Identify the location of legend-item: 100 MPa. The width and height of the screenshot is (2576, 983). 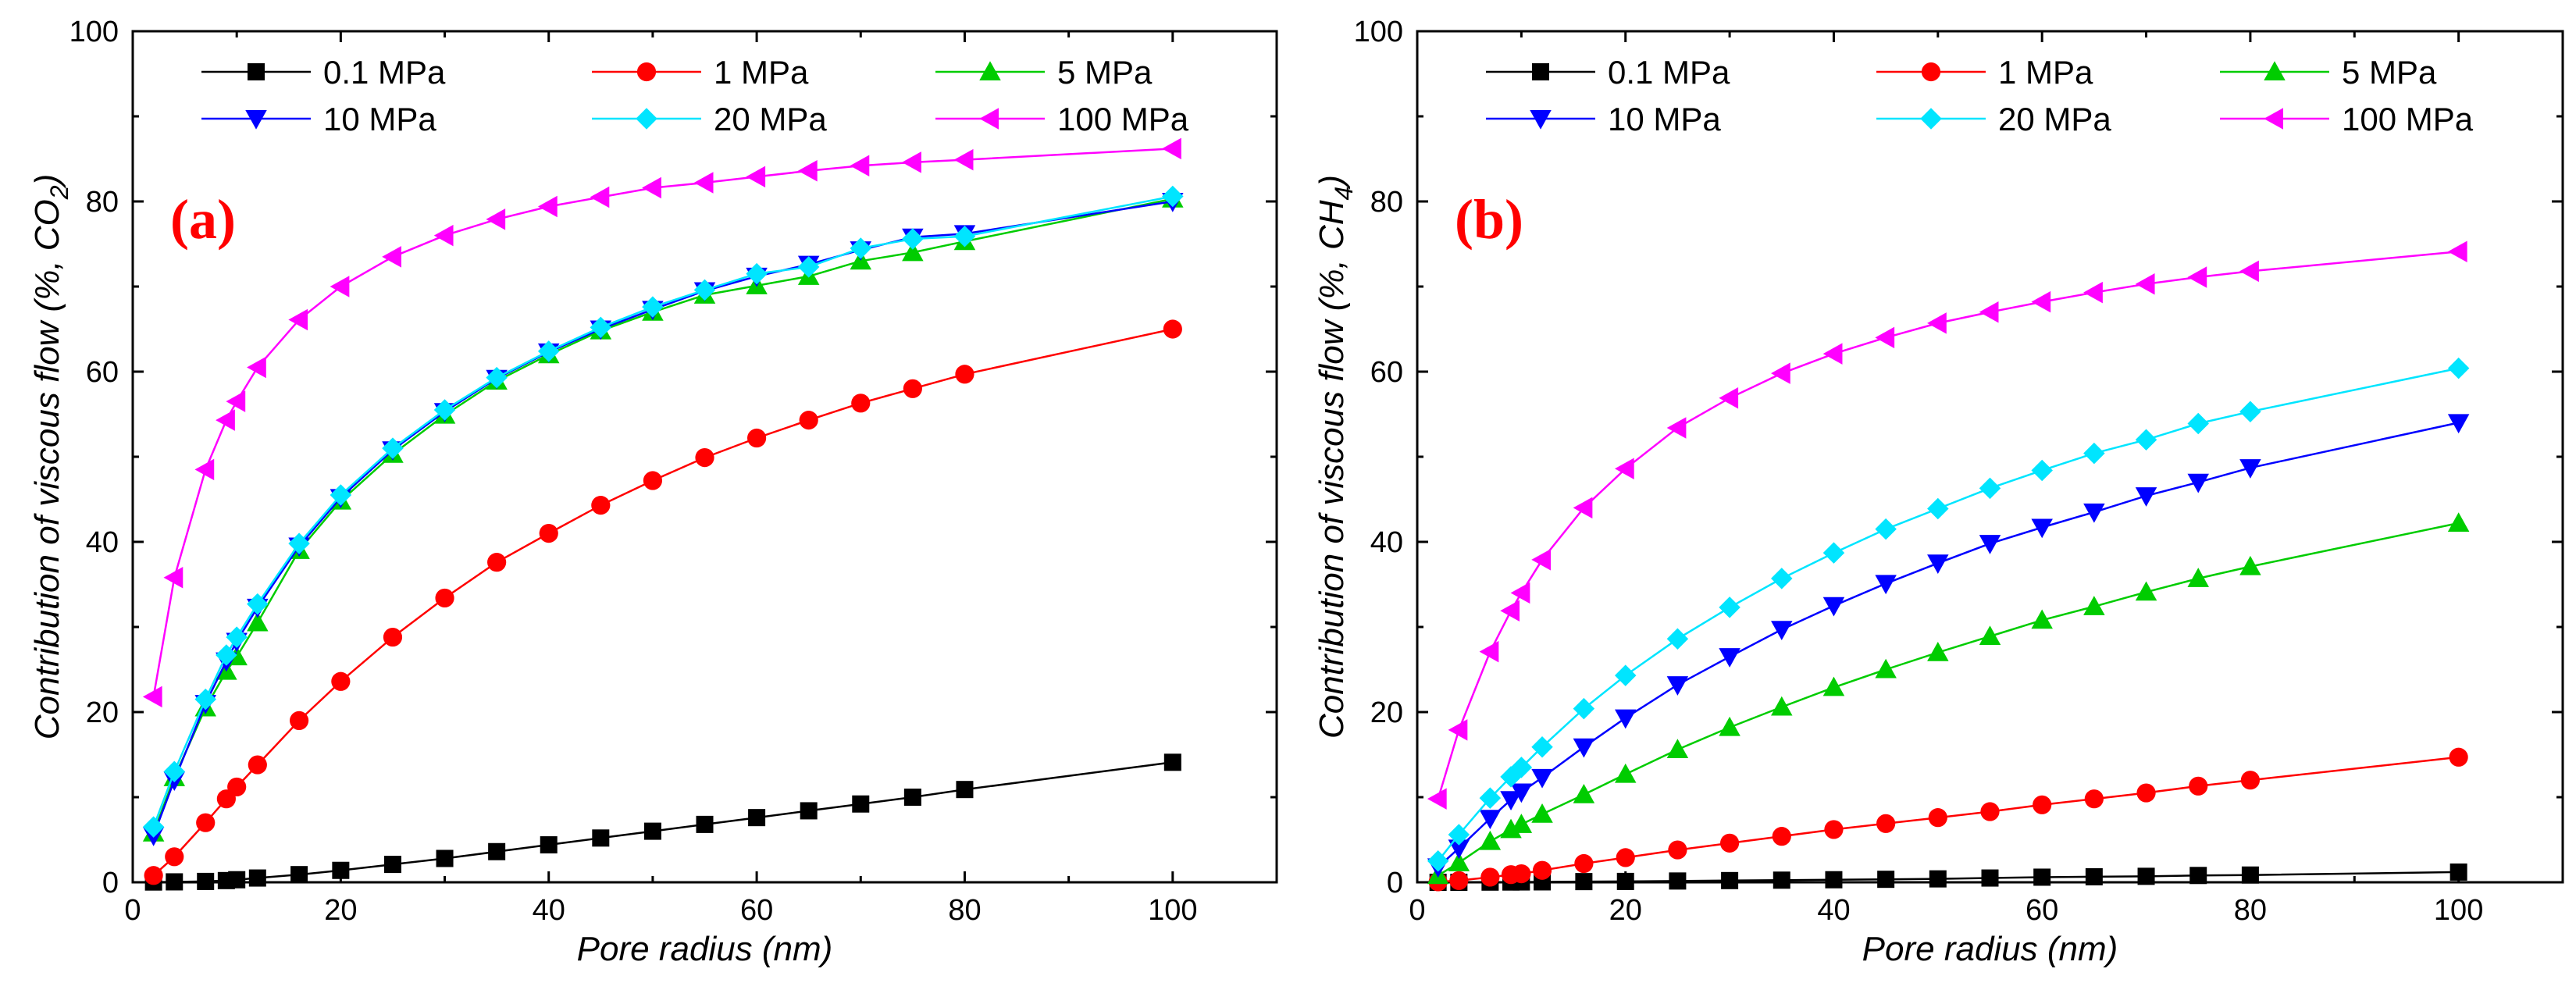
(1062, 119).